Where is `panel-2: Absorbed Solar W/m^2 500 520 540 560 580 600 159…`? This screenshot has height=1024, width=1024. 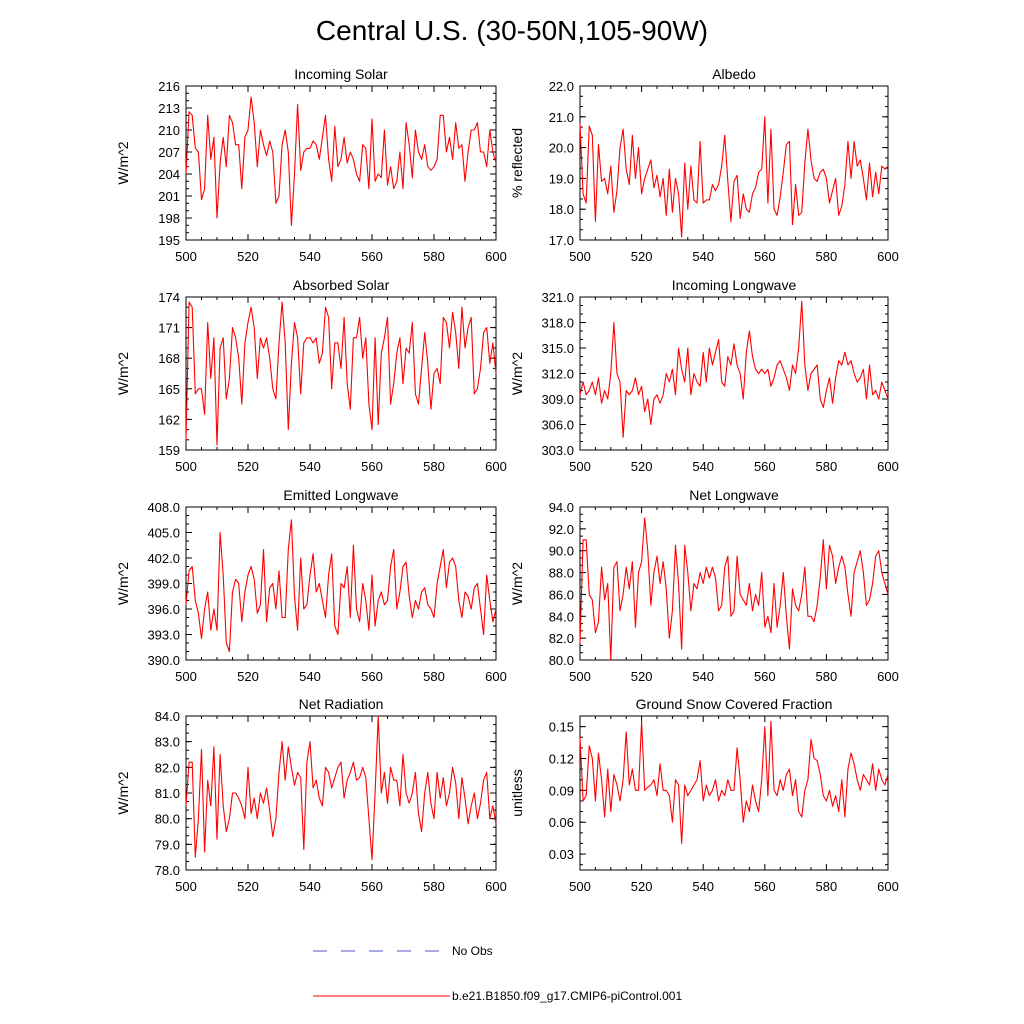 panel-2: Absorbed Solar W/m^2 500 520 540 560 580 600 159… is located at coordinates (311, 375).